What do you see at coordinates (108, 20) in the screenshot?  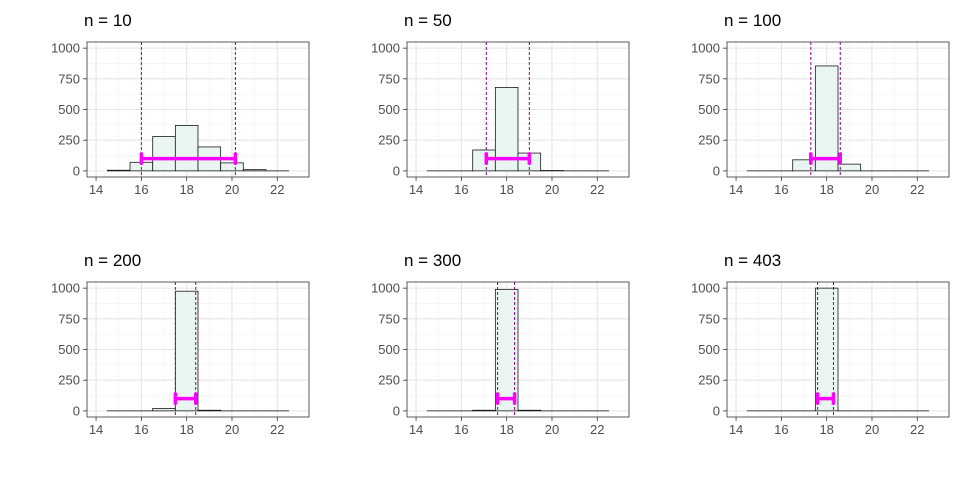 I see `panel-title: n = 10` at bounding box center [108, 20].